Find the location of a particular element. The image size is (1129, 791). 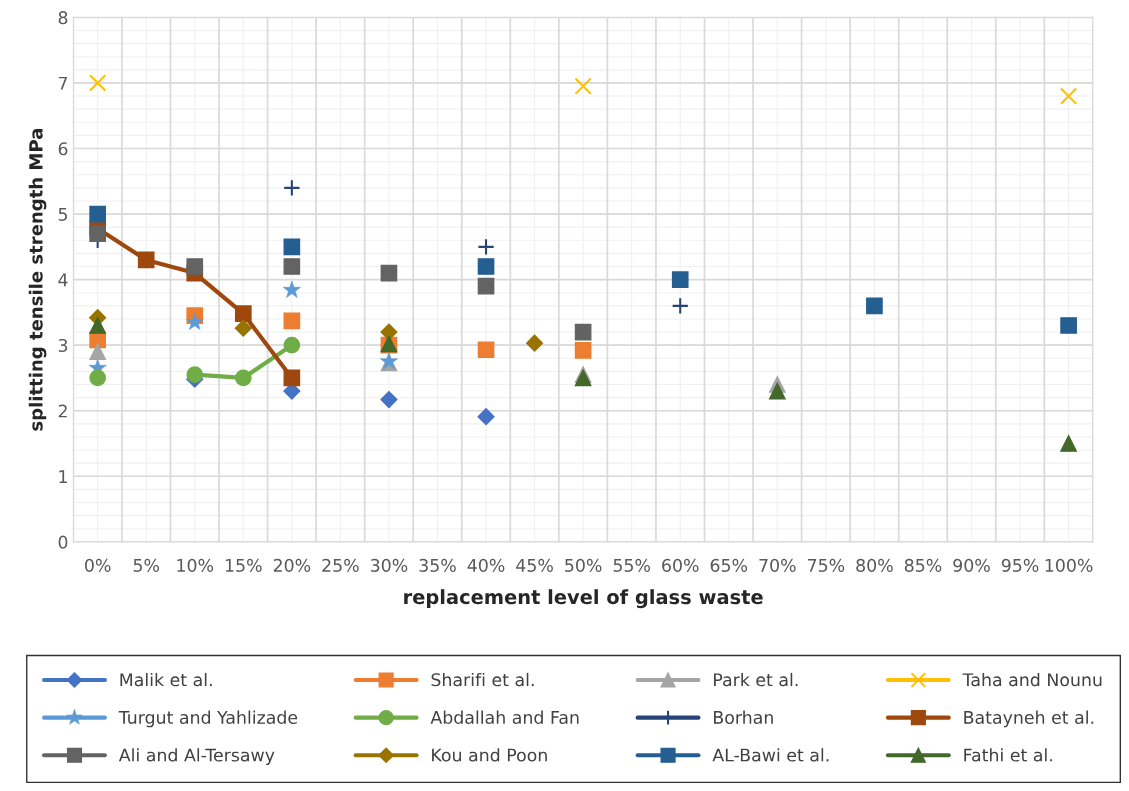

y-axis-title: splitting tensile strength MPa is located at coordinates (37, 280).